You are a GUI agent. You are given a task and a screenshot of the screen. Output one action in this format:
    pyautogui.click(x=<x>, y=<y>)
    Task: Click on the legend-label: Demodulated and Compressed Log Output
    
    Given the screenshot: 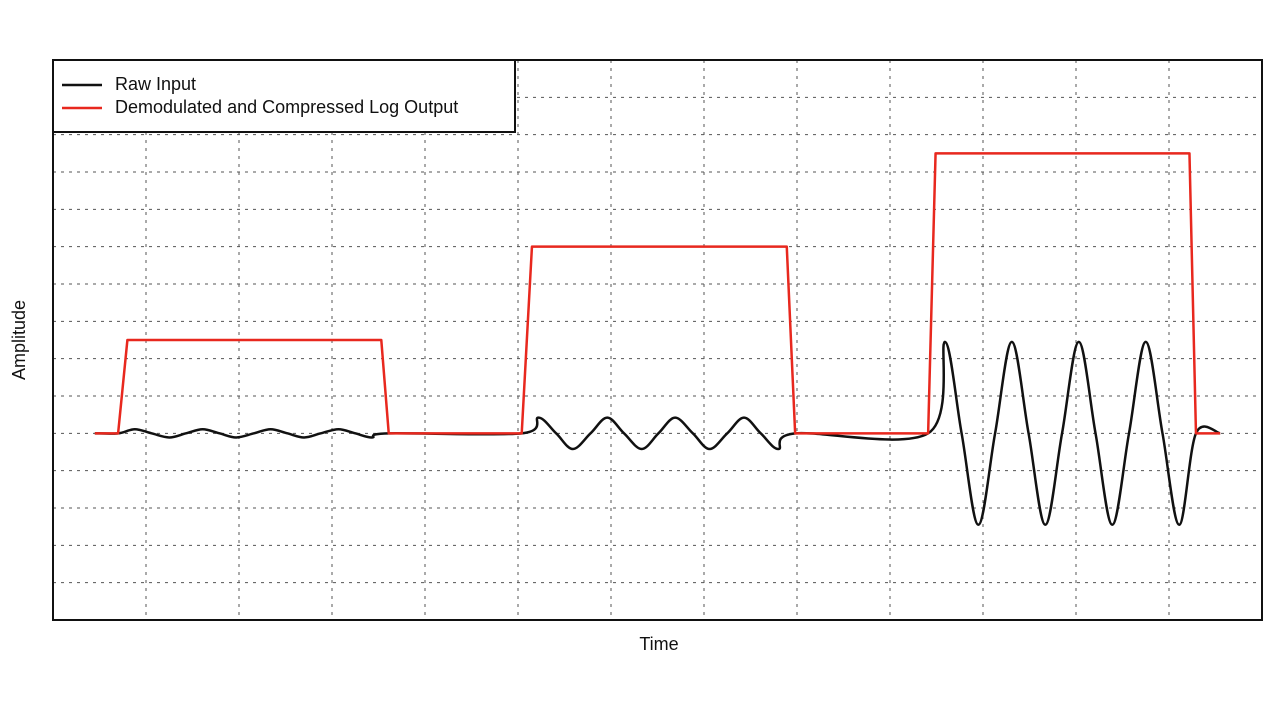 What is the action you would take?
    pyautogui.click(x=286, y=107)
    